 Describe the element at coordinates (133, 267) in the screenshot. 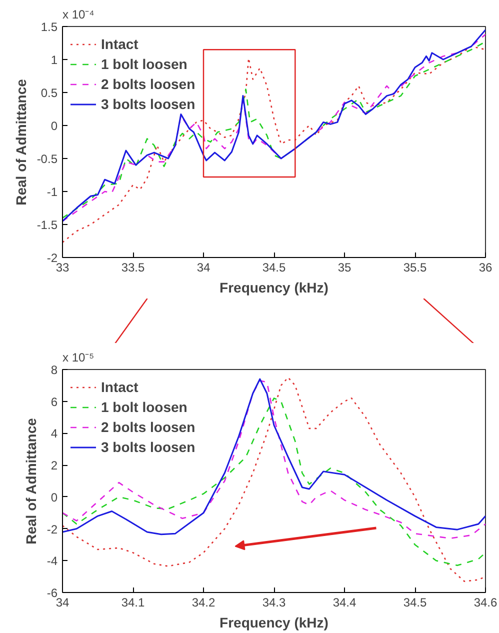

I see `x-tick-label: 33.5` at that location.